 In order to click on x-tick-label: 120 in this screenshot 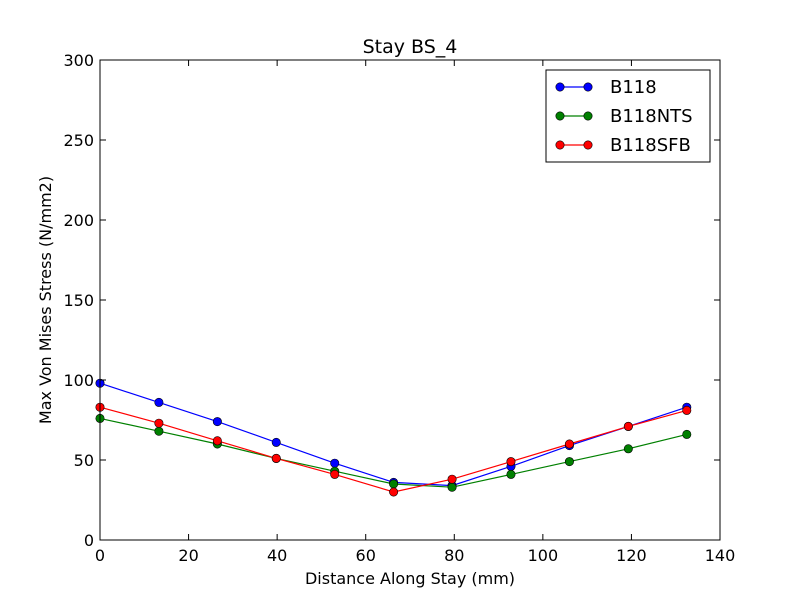, I will do `click(631, 555)`.